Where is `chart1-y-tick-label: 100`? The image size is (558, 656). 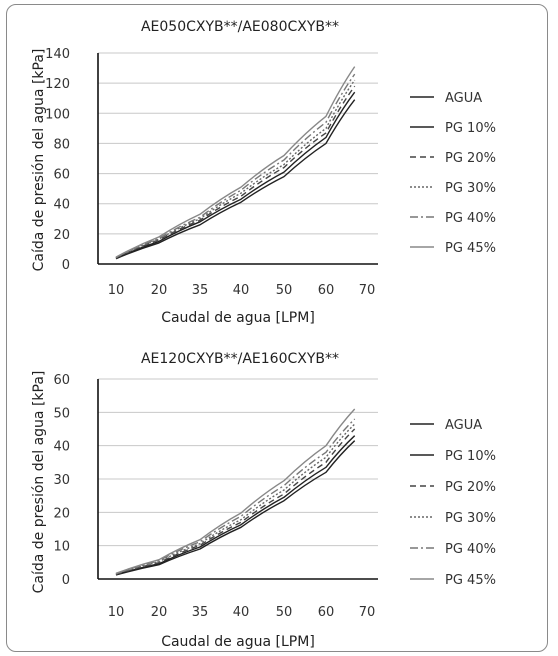
chart1-y-tick-label: 100 is located at coordinates (57, 114).